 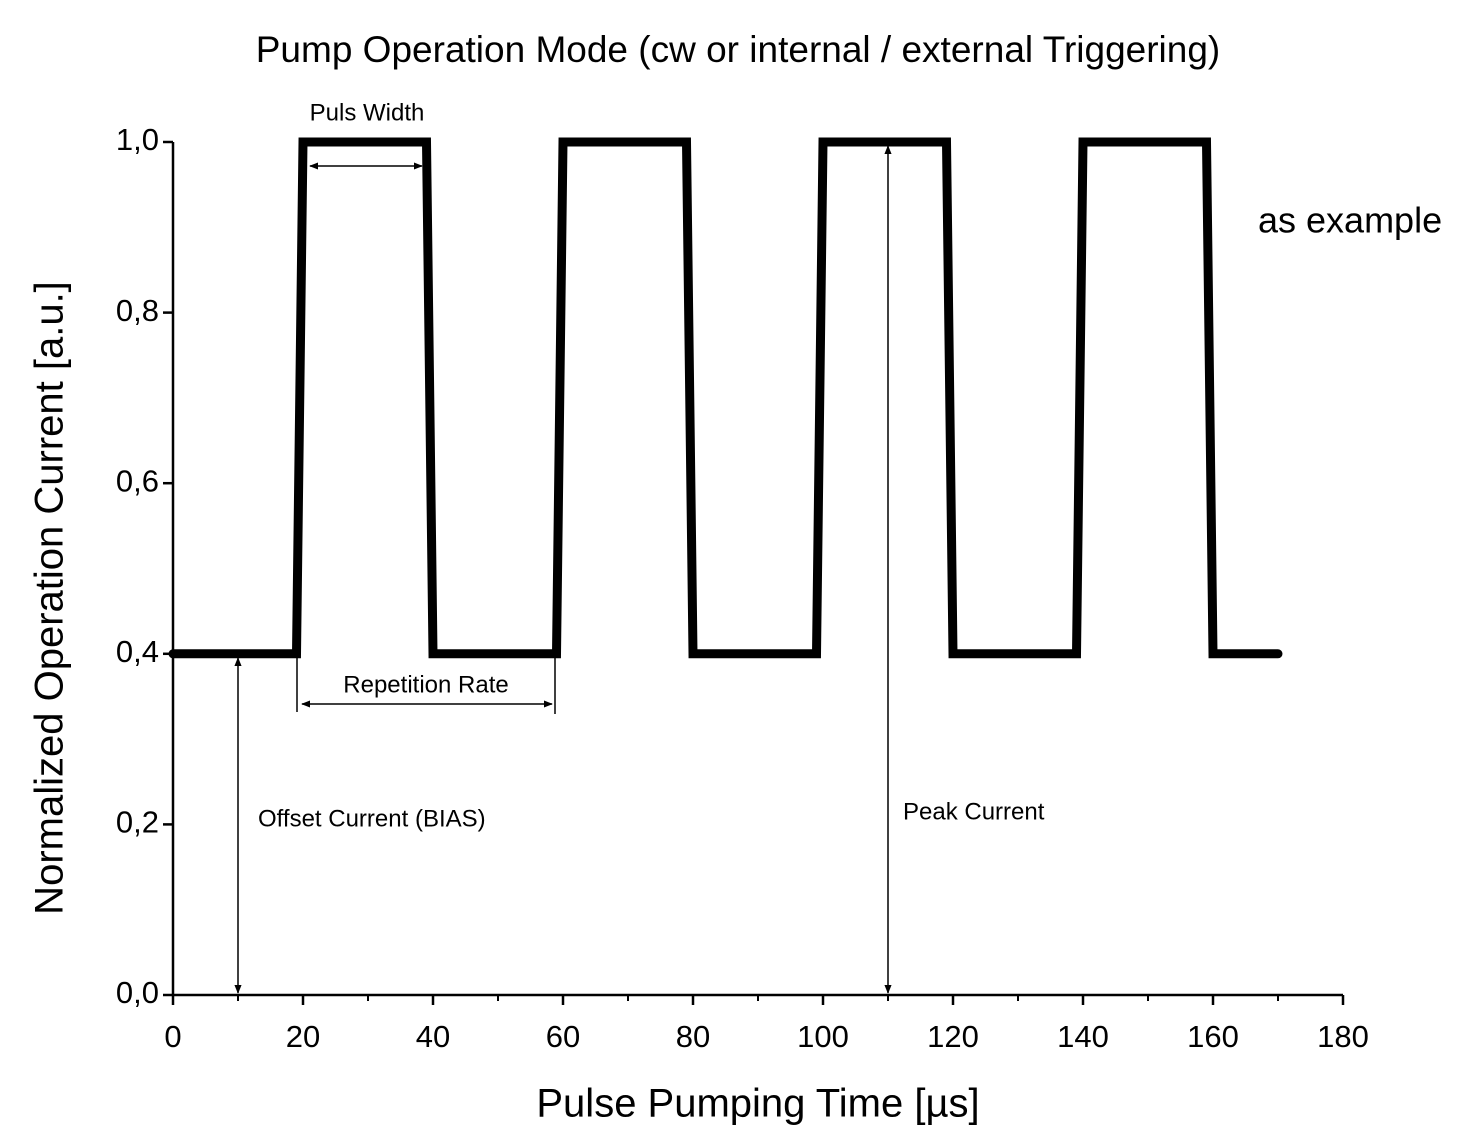 I want to click on y-tick-label: 0,8, so click(x=137, y=310).